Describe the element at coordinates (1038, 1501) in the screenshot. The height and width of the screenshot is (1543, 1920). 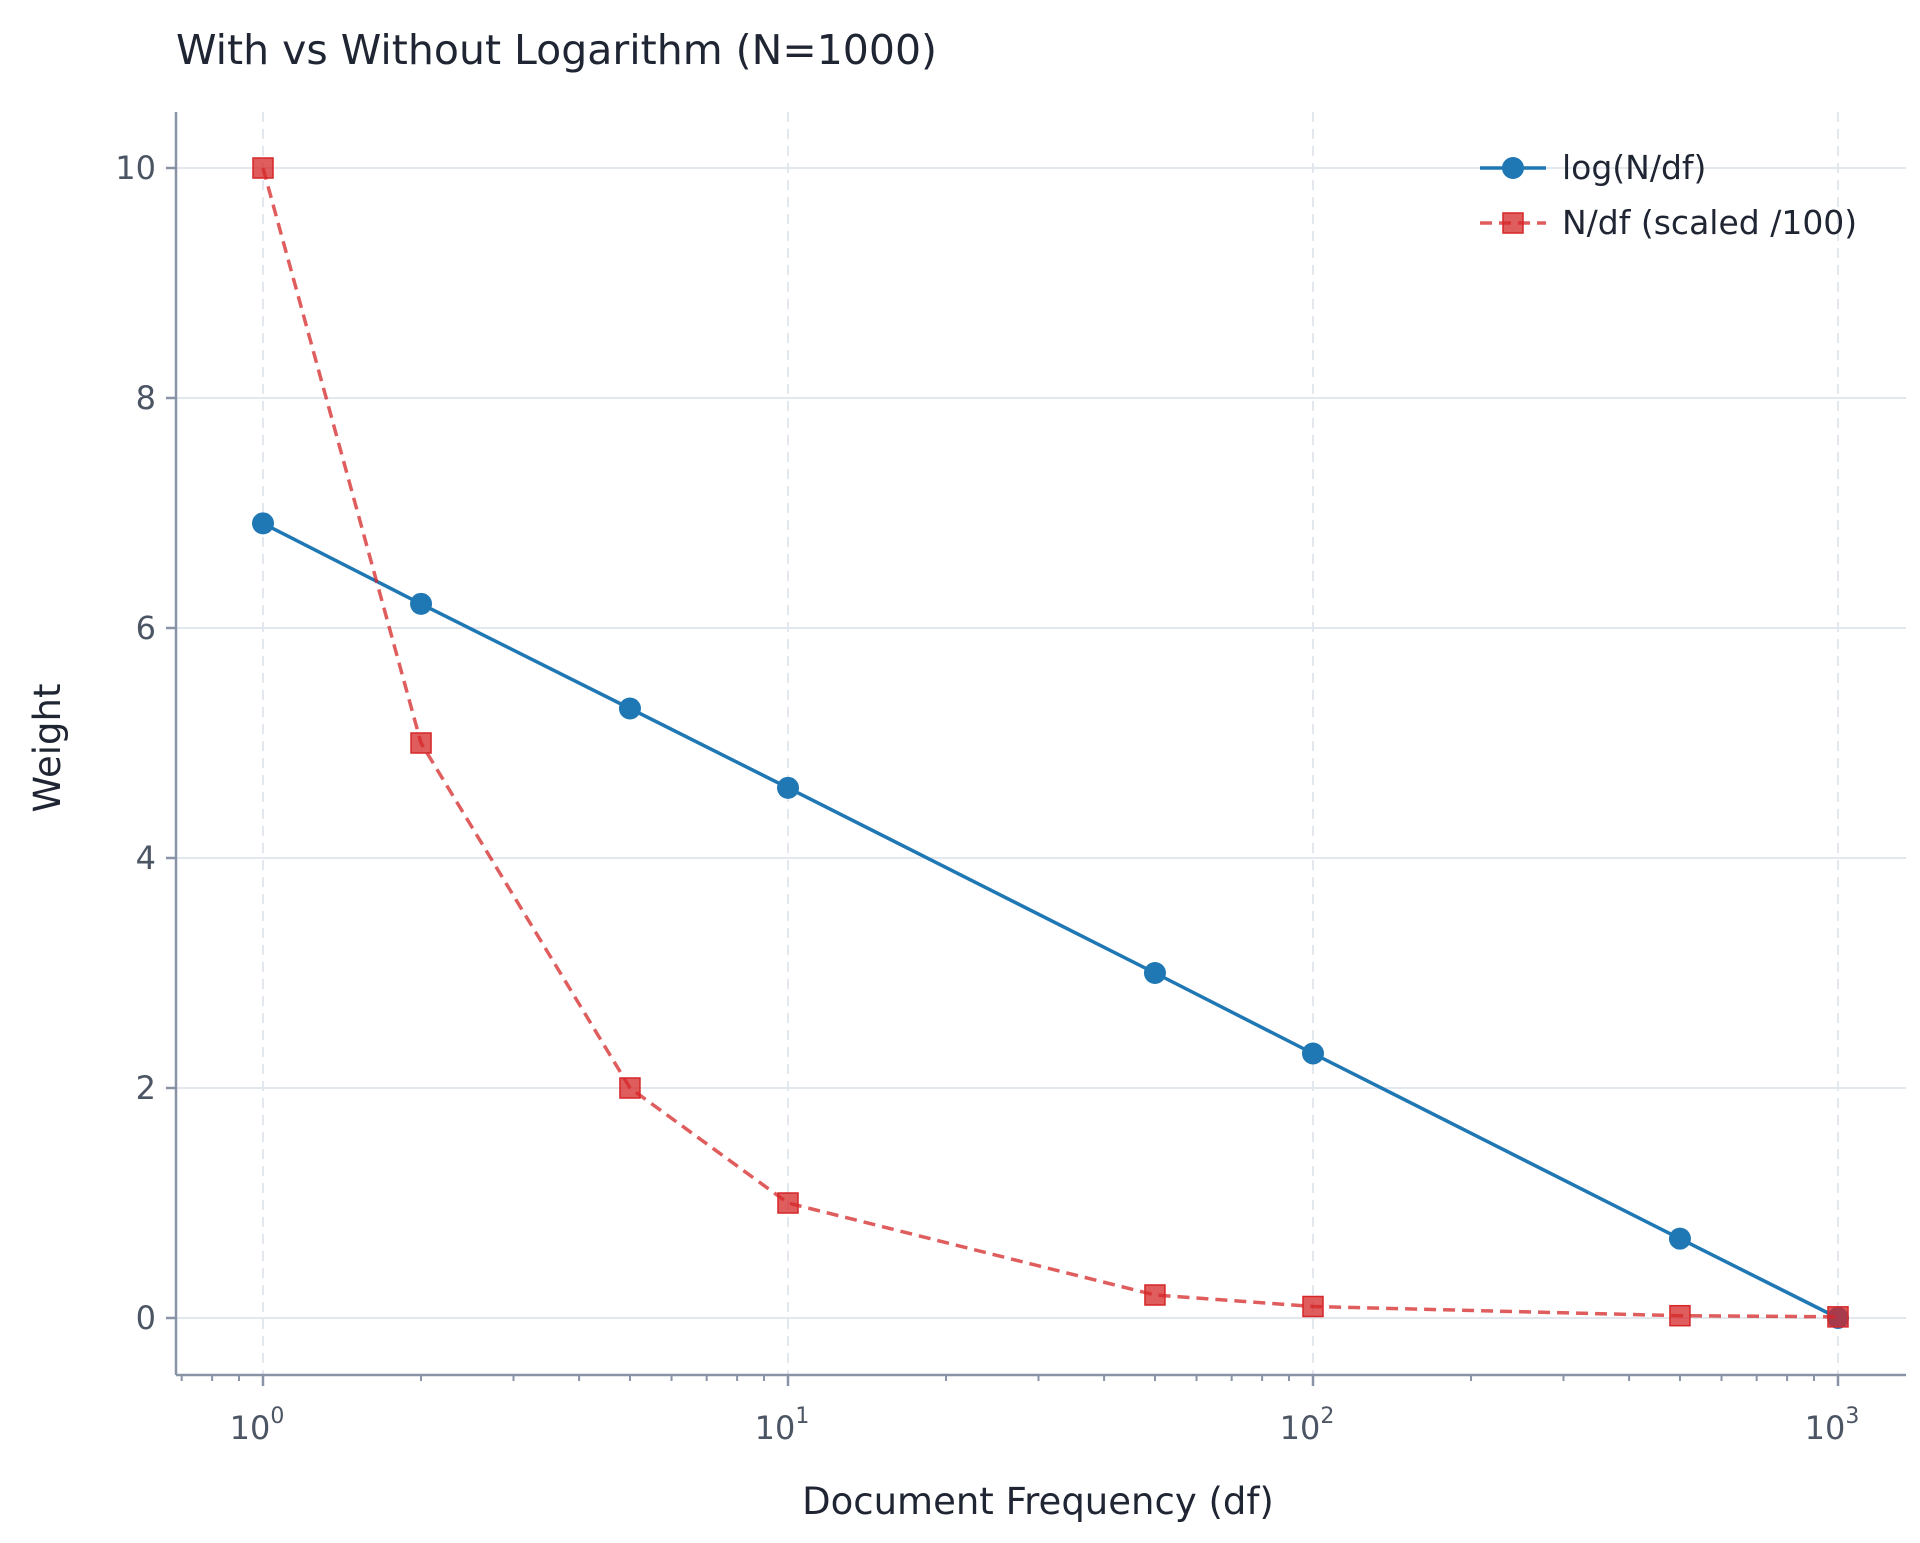
I see `x-axis-label: Document Frequency (df)` at that location.